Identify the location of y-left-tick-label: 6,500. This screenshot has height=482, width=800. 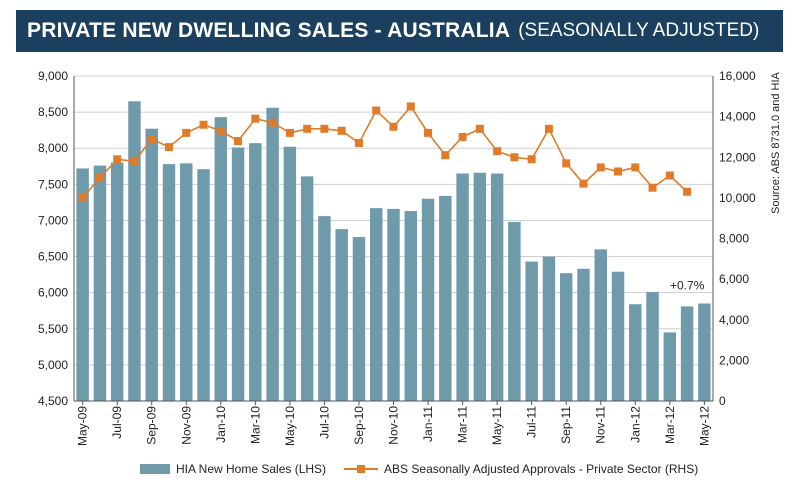
(53, 257).